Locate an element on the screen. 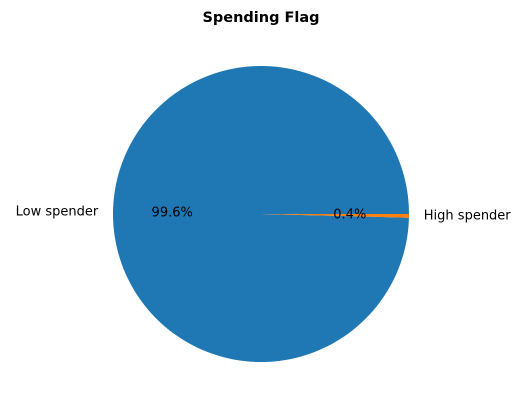  pie-labels: Low spender 99.6% High spender 0.4% is located at coordinates (264, 213).